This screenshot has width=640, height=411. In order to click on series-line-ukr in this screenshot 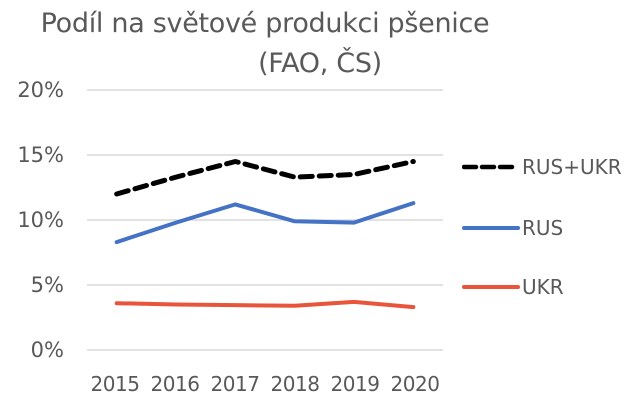, I will do `click(265, 304)`.